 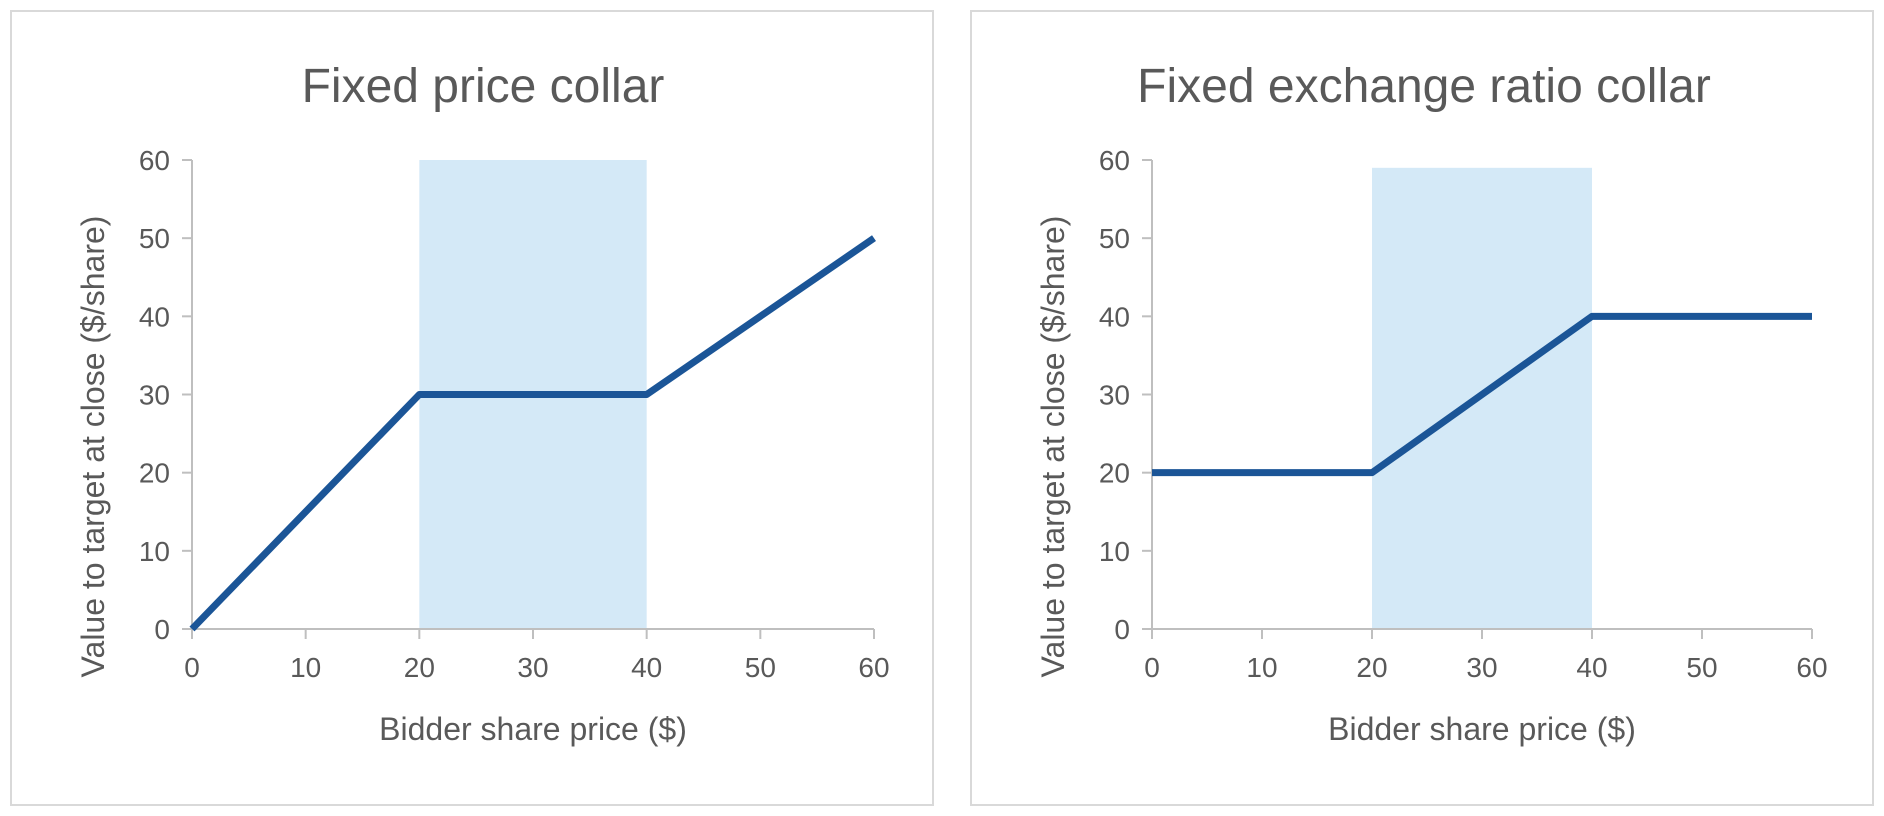 I want to click on chart-title: Fixed price collar, so click(x=483, y=86).